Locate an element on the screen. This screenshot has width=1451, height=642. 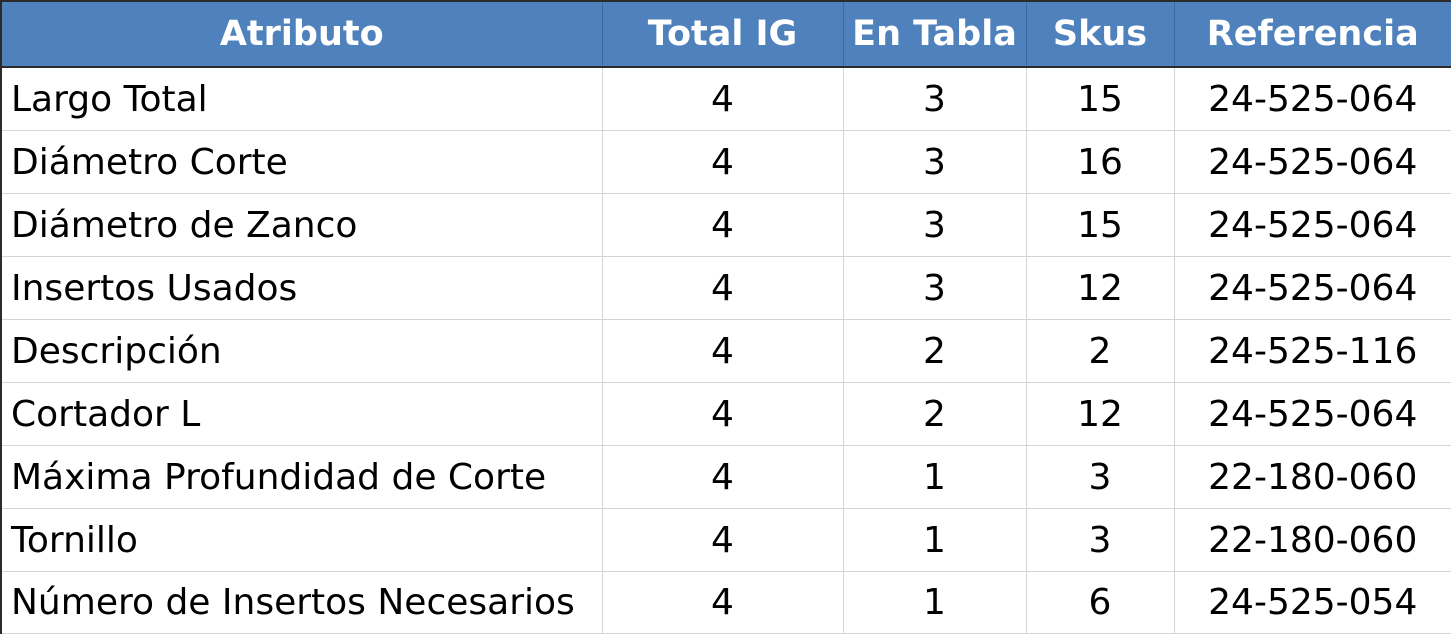
header-attribute: Atributo is located at coordinates (301, 34).